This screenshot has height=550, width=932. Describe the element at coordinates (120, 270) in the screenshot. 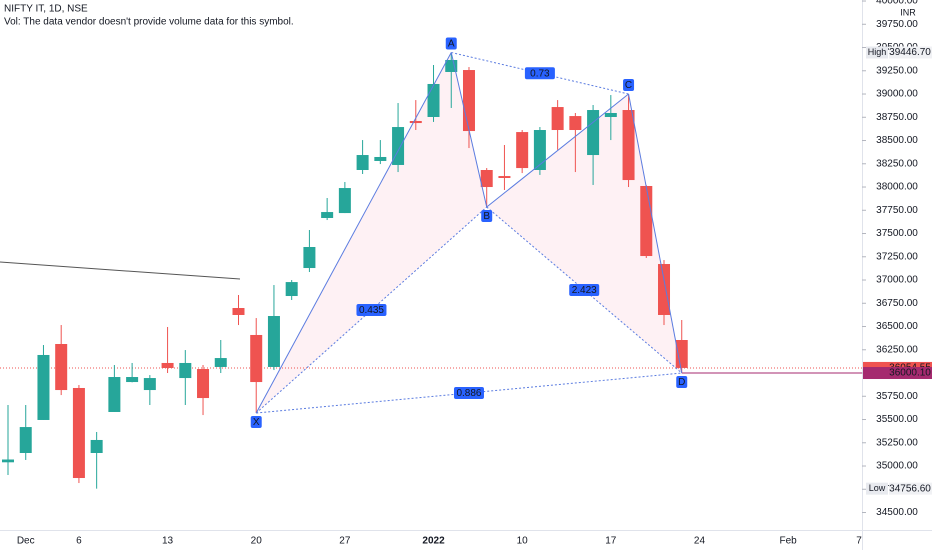

I see `trend-line` at that location.